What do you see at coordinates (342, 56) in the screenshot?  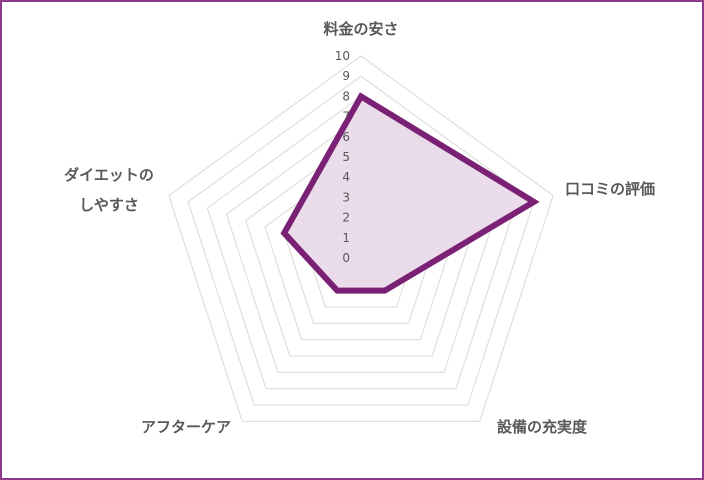 I see `tick-label-10: 10` at bounding box center [342, 56].